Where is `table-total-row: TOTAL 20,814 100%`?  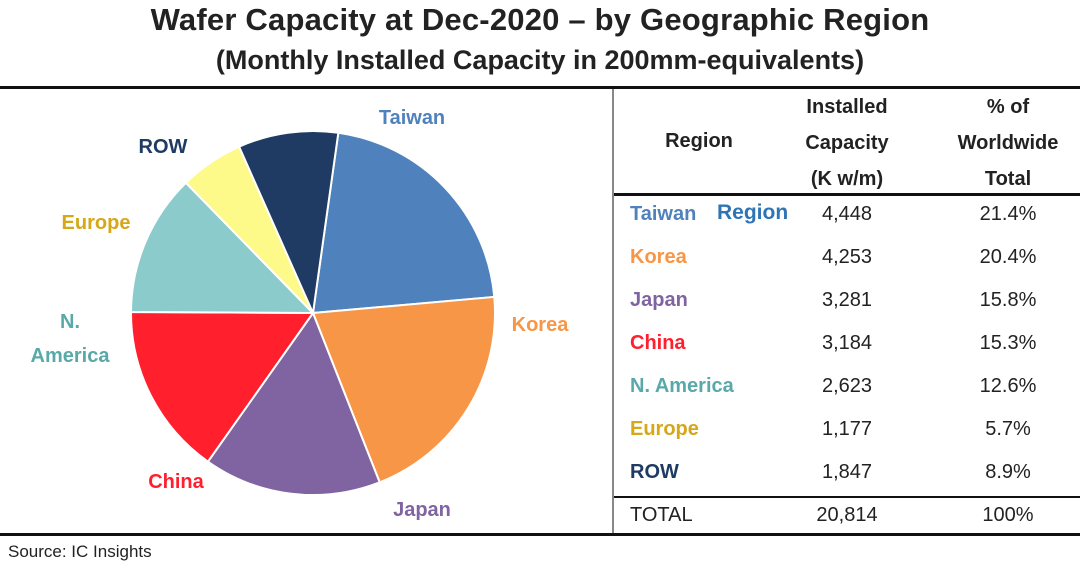
table-total-row: TOTAL 20,814 100% is located at coordinates (847, 515).